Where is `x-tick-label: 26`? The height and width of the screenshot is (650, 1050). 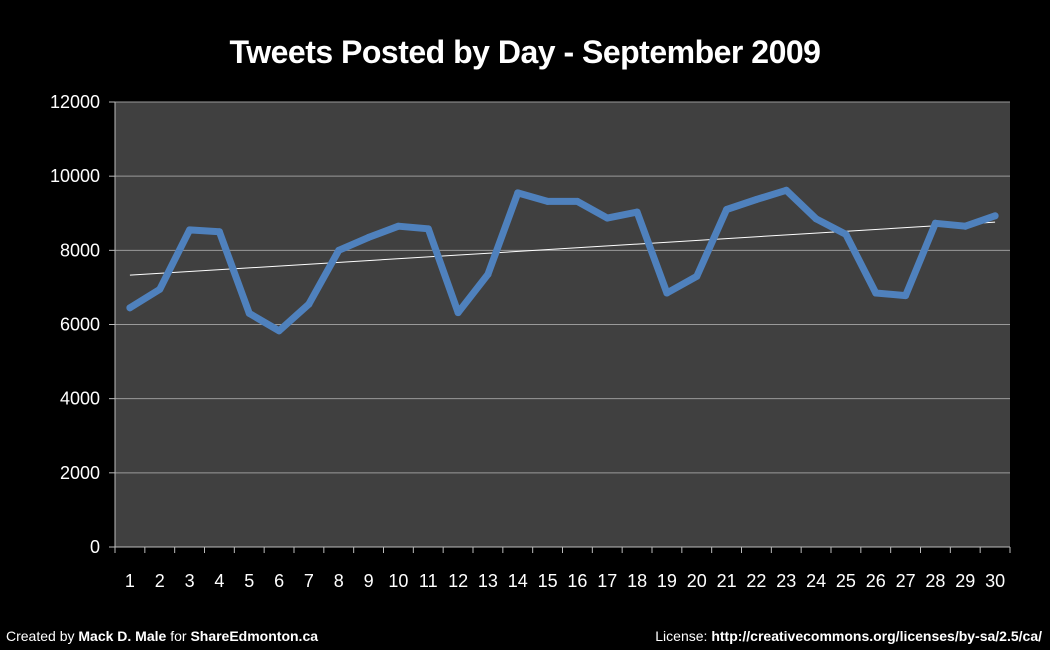
x-tick-label: 26 is located at coordinates (876, 581).